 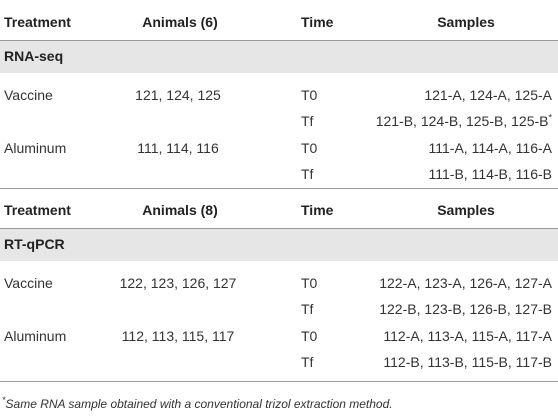 I want to click on column-header: Animals (6), so click(x=180, y=22).